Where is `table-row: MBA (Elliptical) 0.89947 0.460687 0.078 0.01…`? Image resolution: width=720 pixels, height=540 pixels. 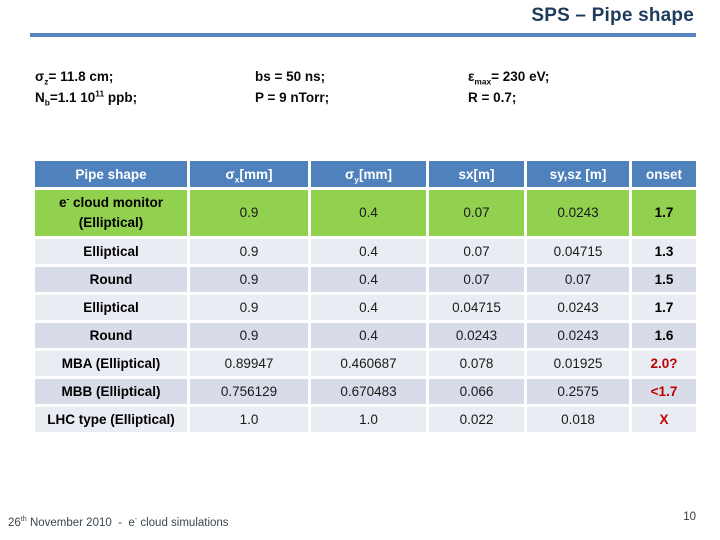 table-row: MBA (Elliptical) 0.89947 0.460687 0.078 0.01… is located at coordinates (365, 363).